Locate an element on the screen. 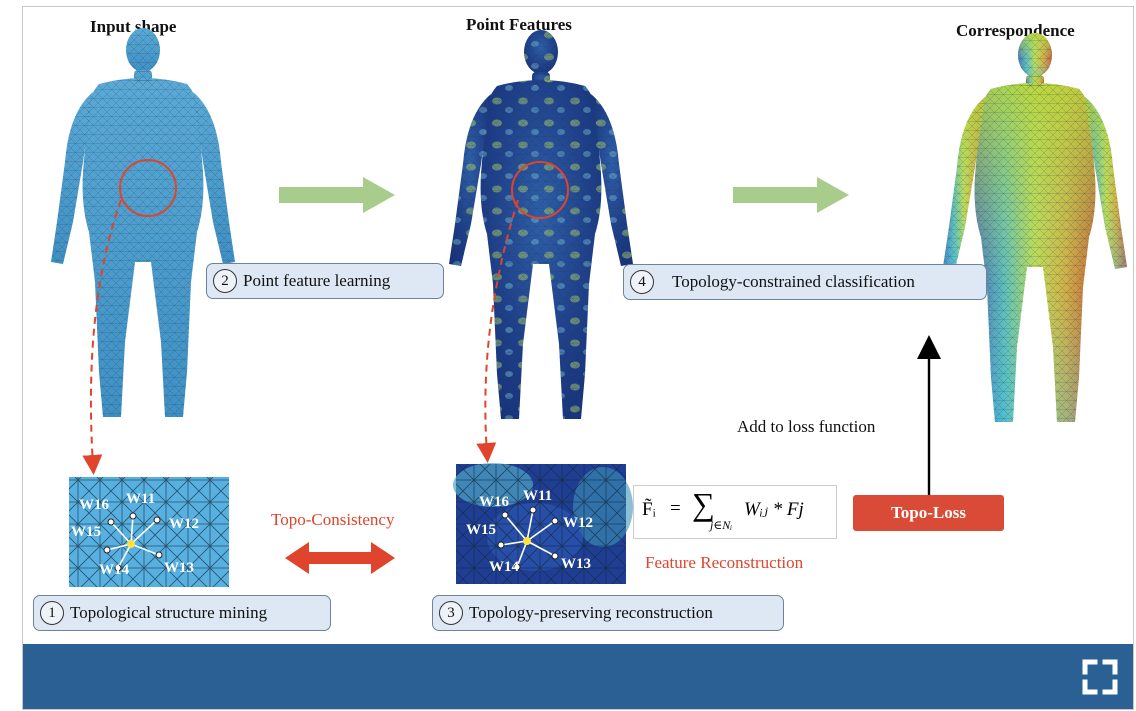 The image size is (1136, 711). step-box-topology-constrained-classification: 4 Topology-constrained classification is located at coordinates (805, 282).